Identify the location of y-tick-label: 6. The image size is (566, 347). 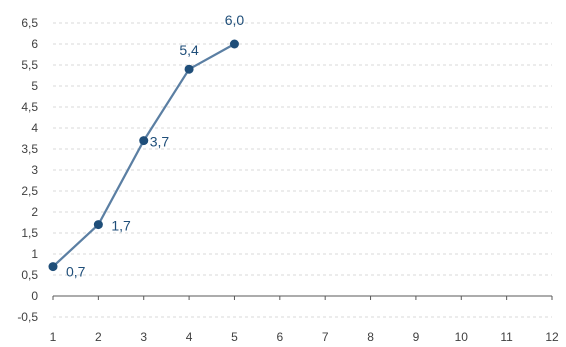
(34, 44).